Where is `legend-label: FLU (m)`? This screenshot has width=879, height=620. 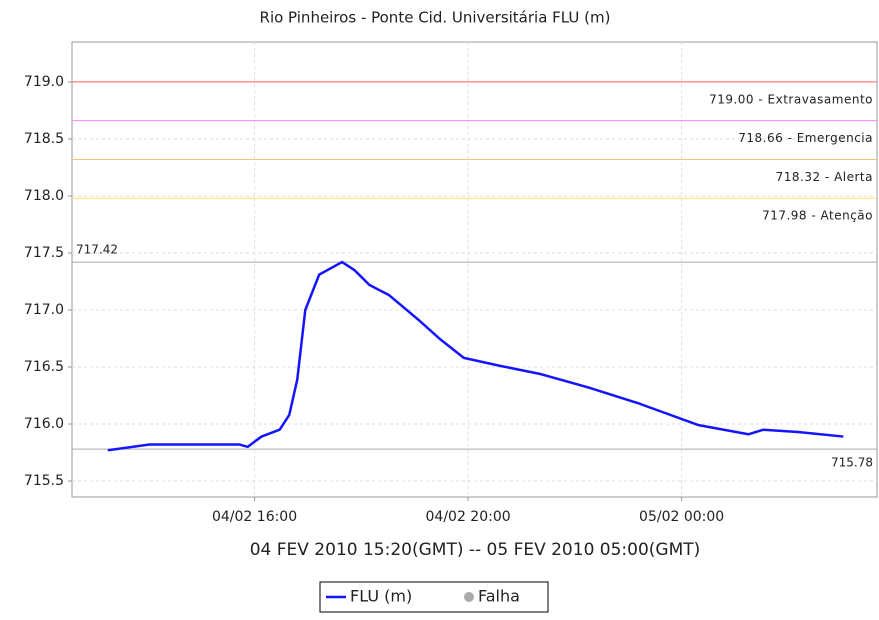
legend-label: FLU (m) is located at coordinates (381, 596).